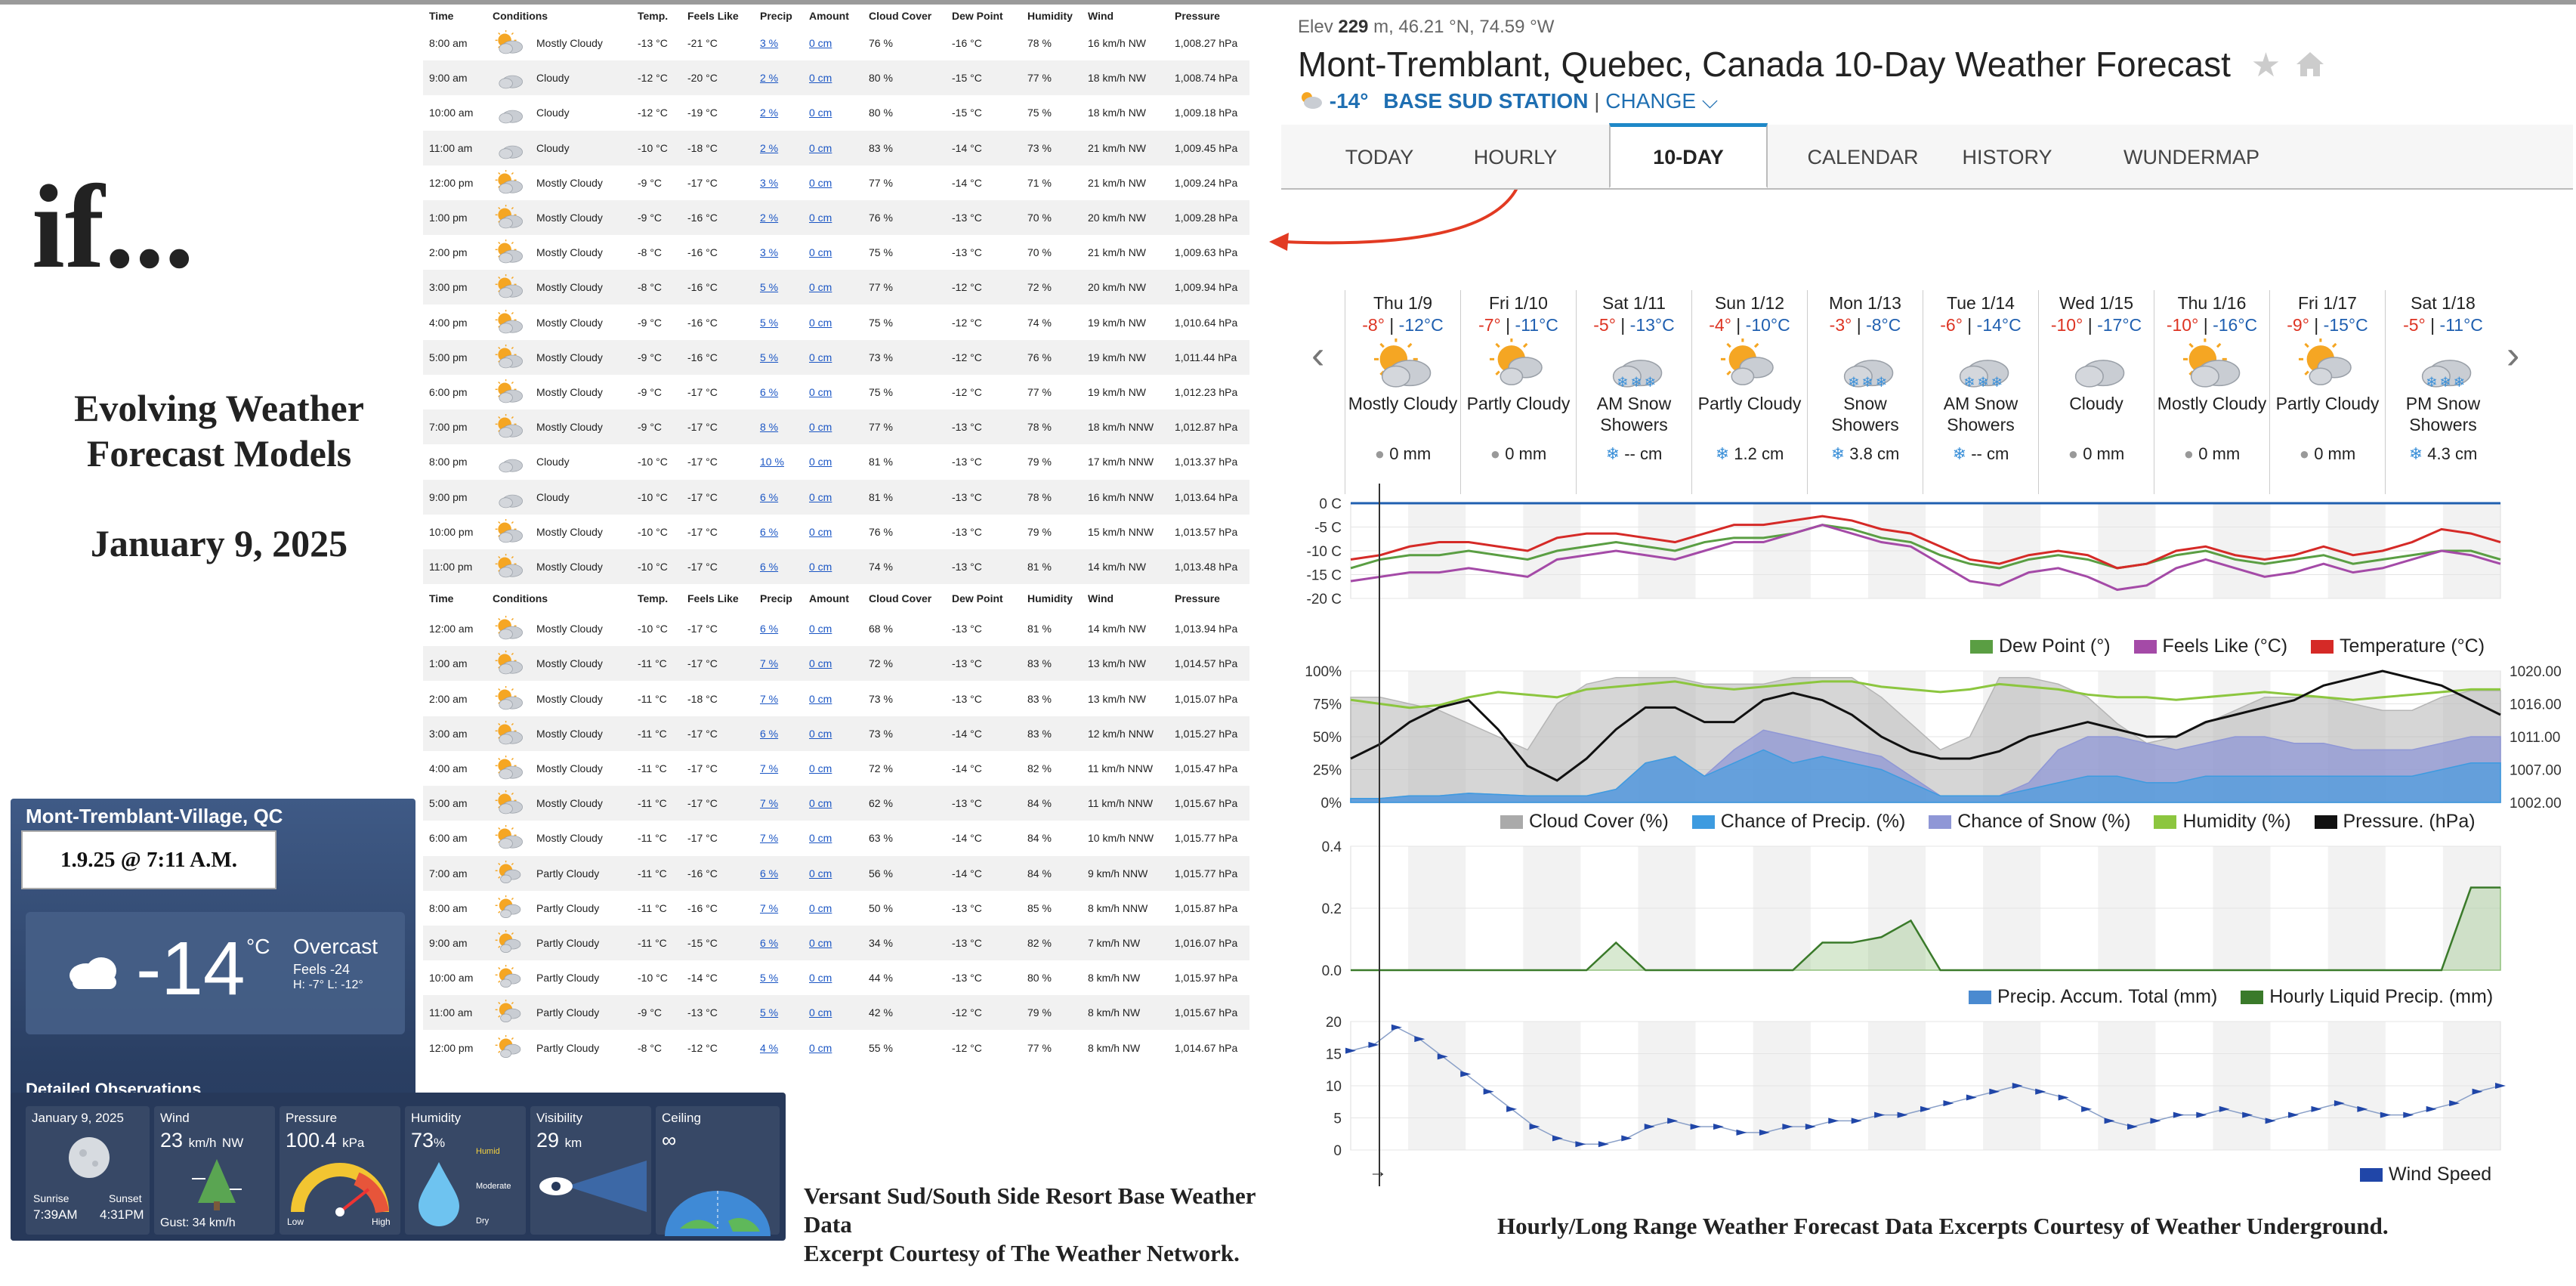 This screenshot has width=2576, height=1286. What do you see at coordinates (1688, 155) in the screenshot?
I see `tab-10-day: 10-DAY` at bounding box center [1688, 155].